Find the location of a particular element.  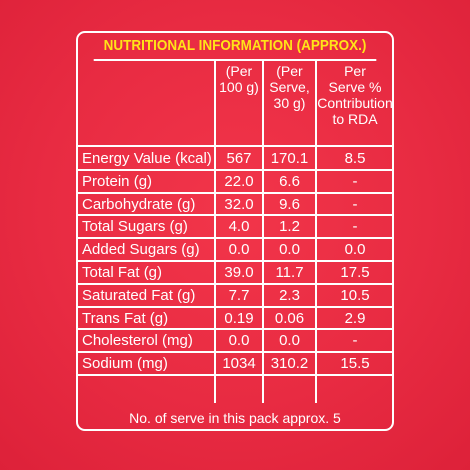

column-header-2: (Per Serve, 30 g) is located at coordinates (289, 87).